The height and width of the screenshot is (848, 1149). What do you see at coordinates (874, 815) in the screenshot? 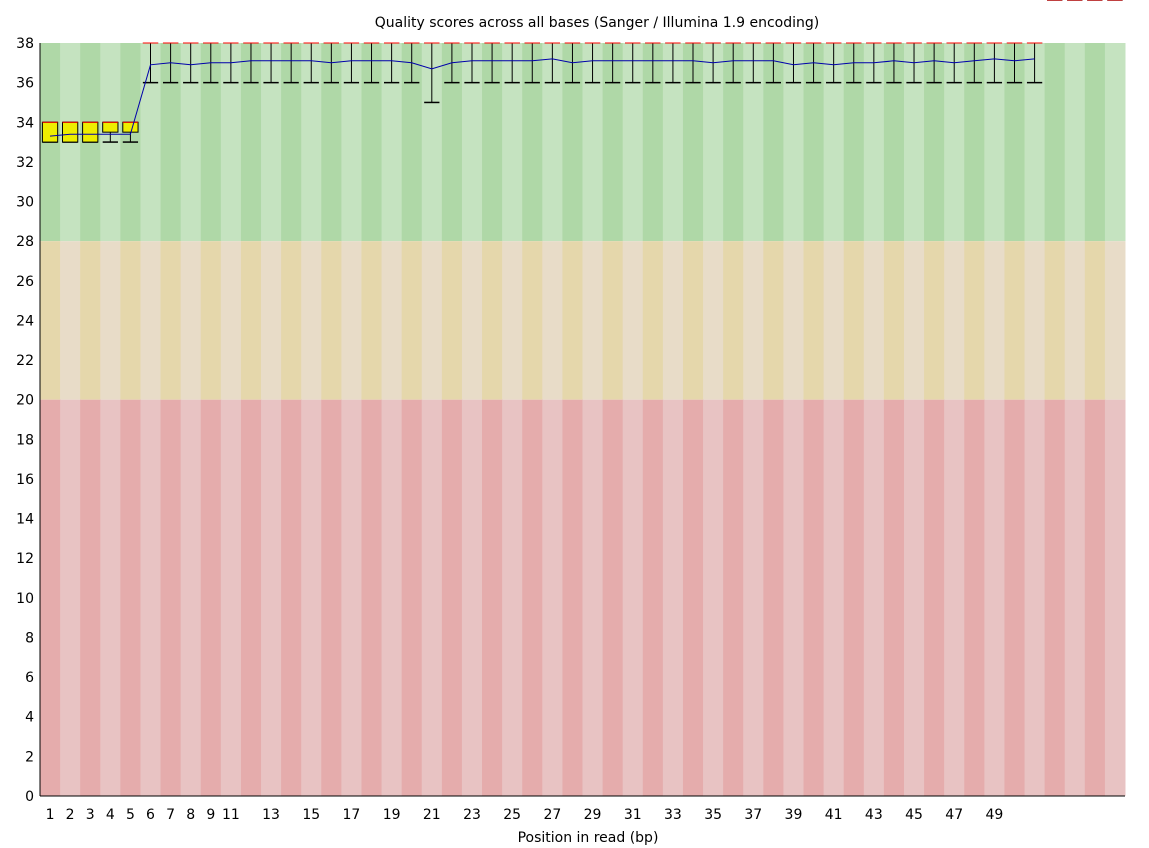
I see `x-tick-label-43: 43` at bounding box center [874, 815].